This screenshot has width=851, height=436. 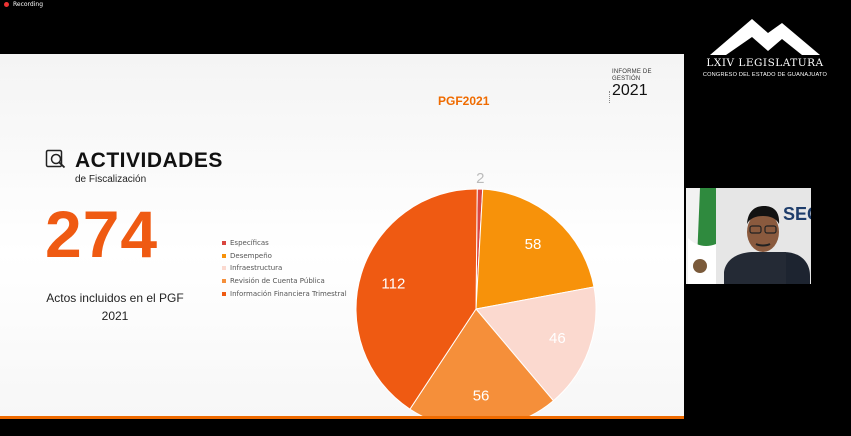 What do you see at coordinates (284, 243) in the screenshot?
I see `legend-item: Específicas` at bounding box center [284, 243].